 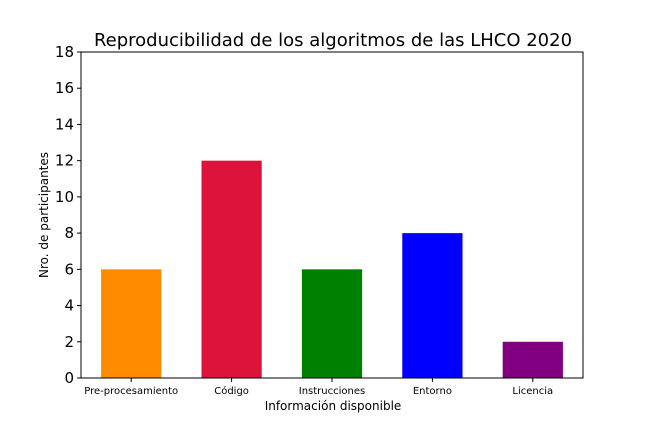 What do you see at coordinates (64, 124) in the screenshot?
I see `y-tick-label: 14` at bounding box center [64, 124].